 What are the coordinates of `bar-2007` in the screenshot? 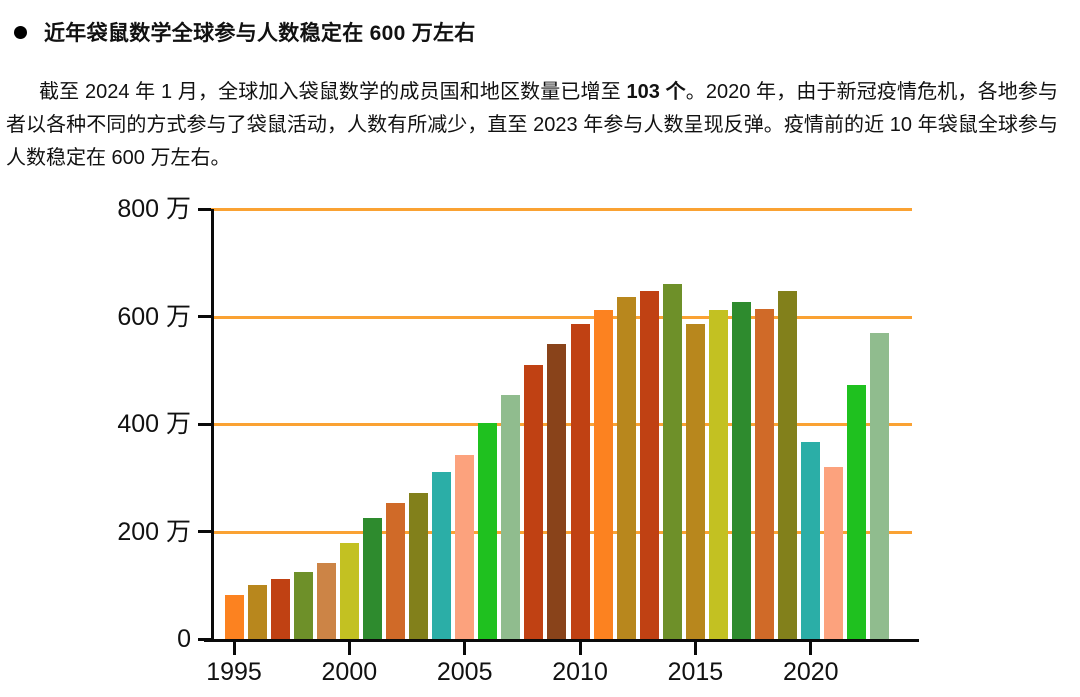 It's located at (511, 516).